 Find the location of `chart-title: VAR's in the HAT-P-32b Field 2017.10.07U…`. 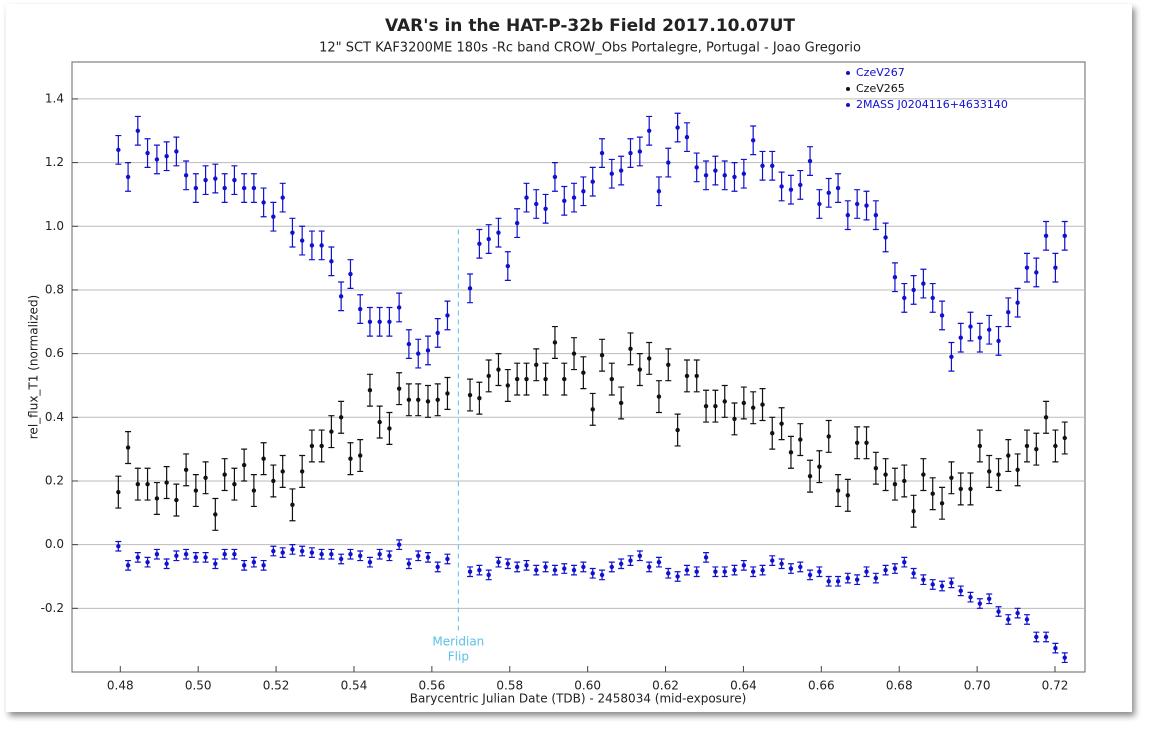

chart-title: VAR's in the HAT-P-32b Field 2017.10.07U… is located at coordinates (590, 26).